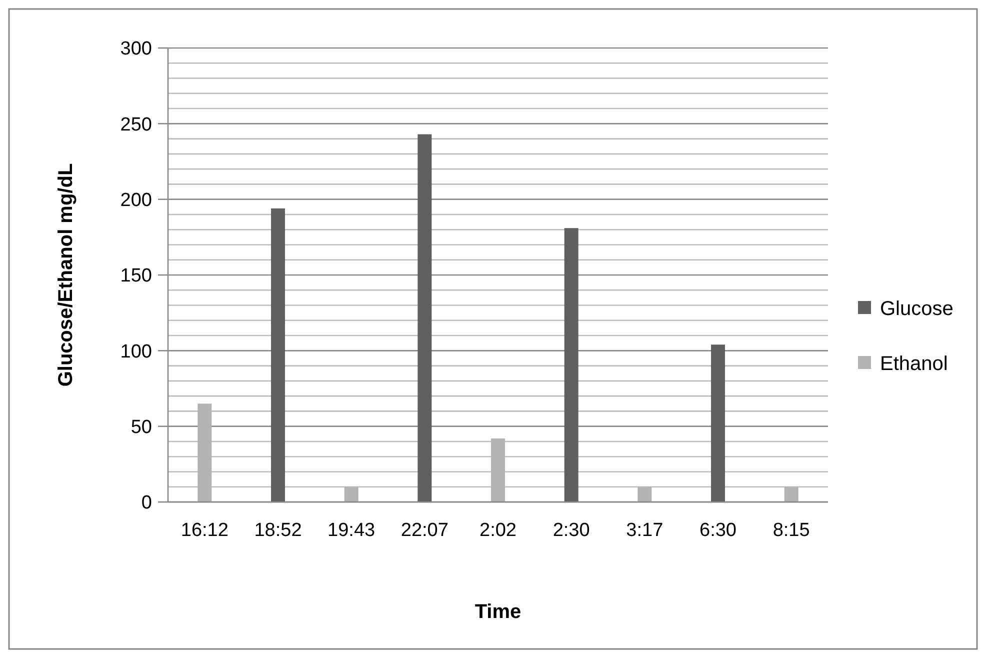 The image size is (986, 658). What do you see at coordinates (136, 125) in the screenshot?
I see `y-tick-label: 250` at bounding box center [136, 125].